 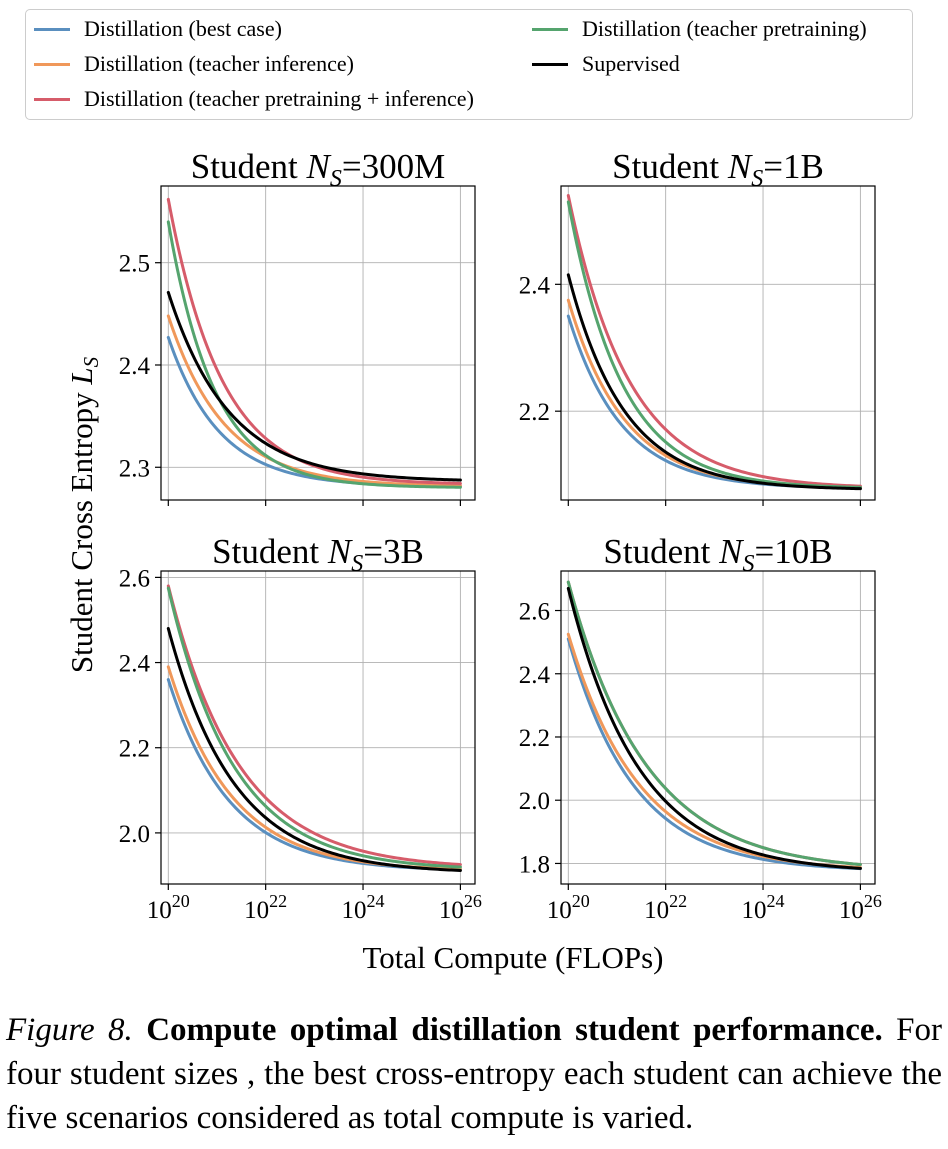 I want to click on legend-item-teacher-inference: Distillation (teacher inference), so click(x=194, y=64).